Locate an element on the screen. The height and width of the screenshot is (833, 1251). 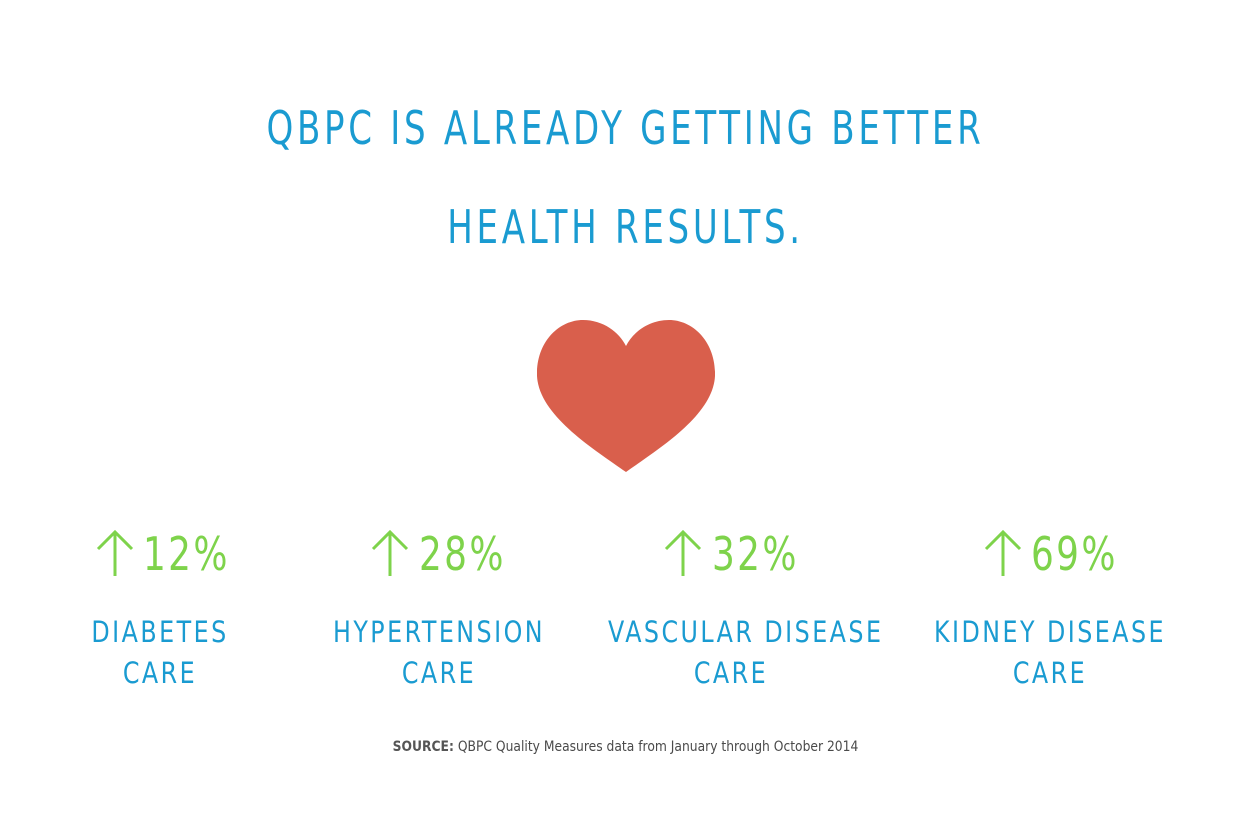
source-label: SOURCE: is located at coordinates (423, 747).